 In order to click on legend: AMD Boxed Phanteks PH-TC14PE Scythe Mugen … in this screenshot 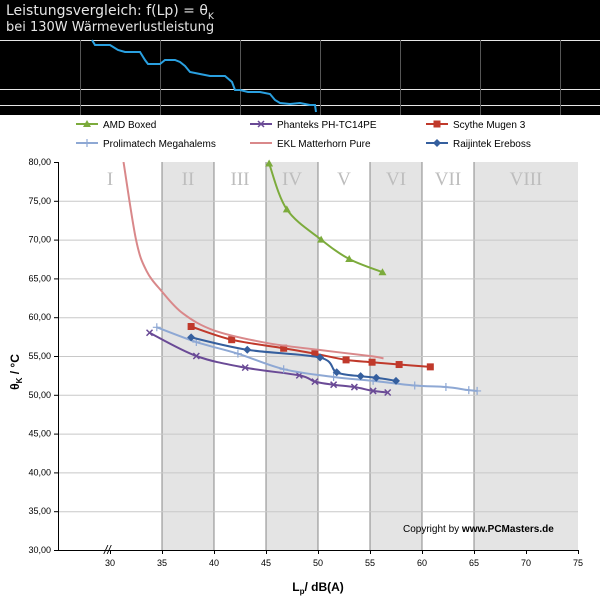, I will do `click(303, 135)`.